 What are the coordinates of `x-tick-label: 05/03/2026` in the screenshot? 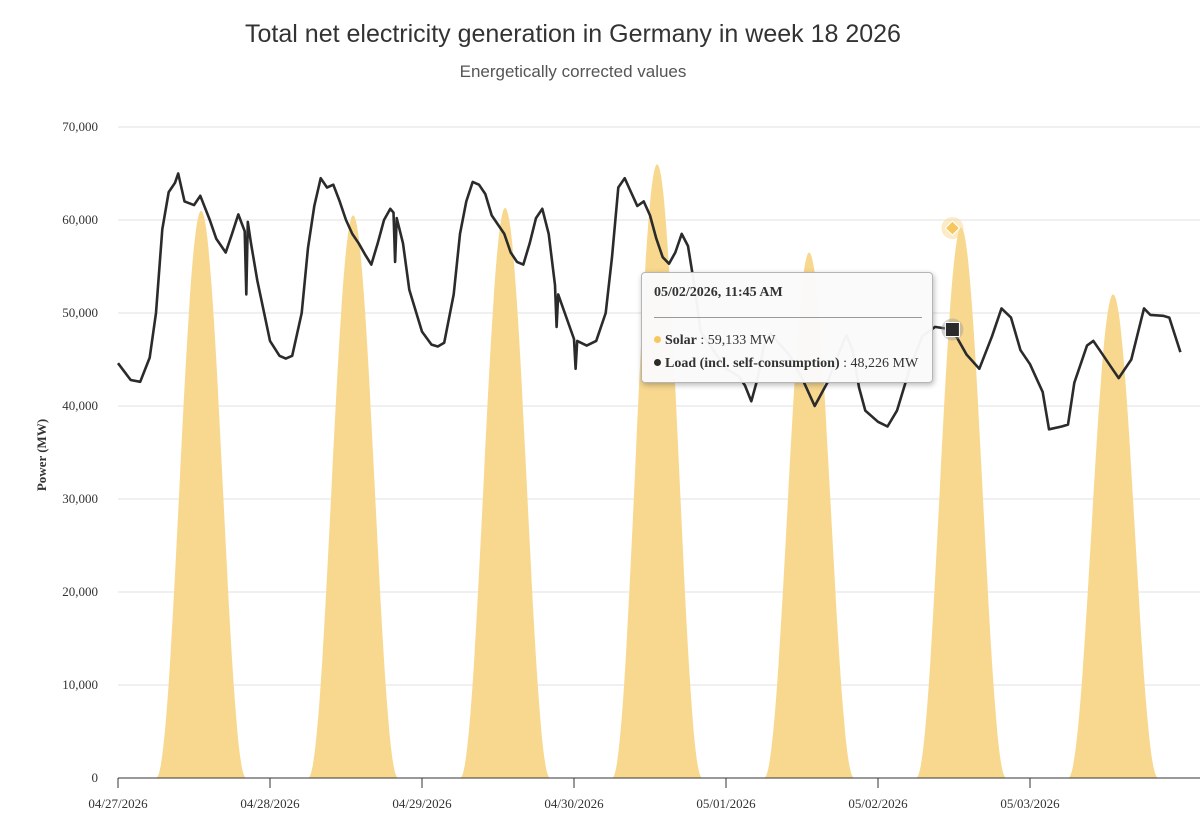 It's located at (1030, 803).